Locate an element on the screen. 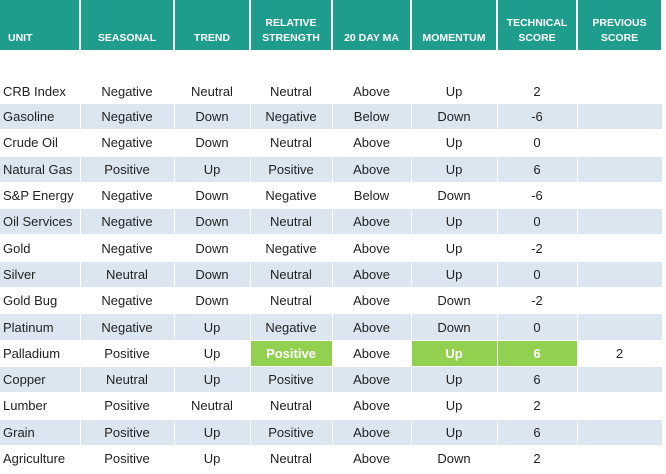 This screenshot has height=474, width=666. table-row: Agriculture Positive Up Neutral Above Down 2 is located at coordinates (331, 459).